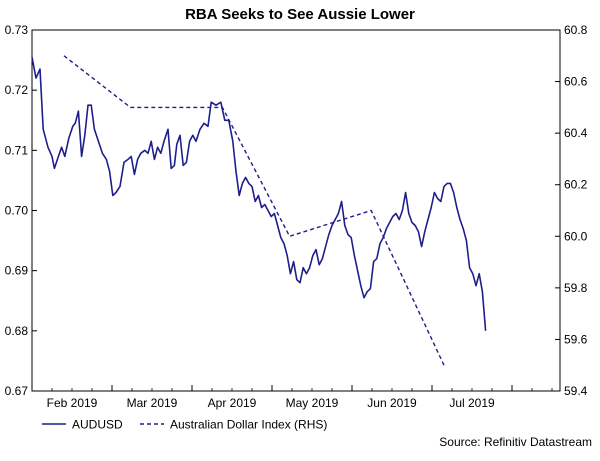 This screenshot has width=600, height=461. I want to click on y-right-tick-label: 60.4, so click(576, 133).